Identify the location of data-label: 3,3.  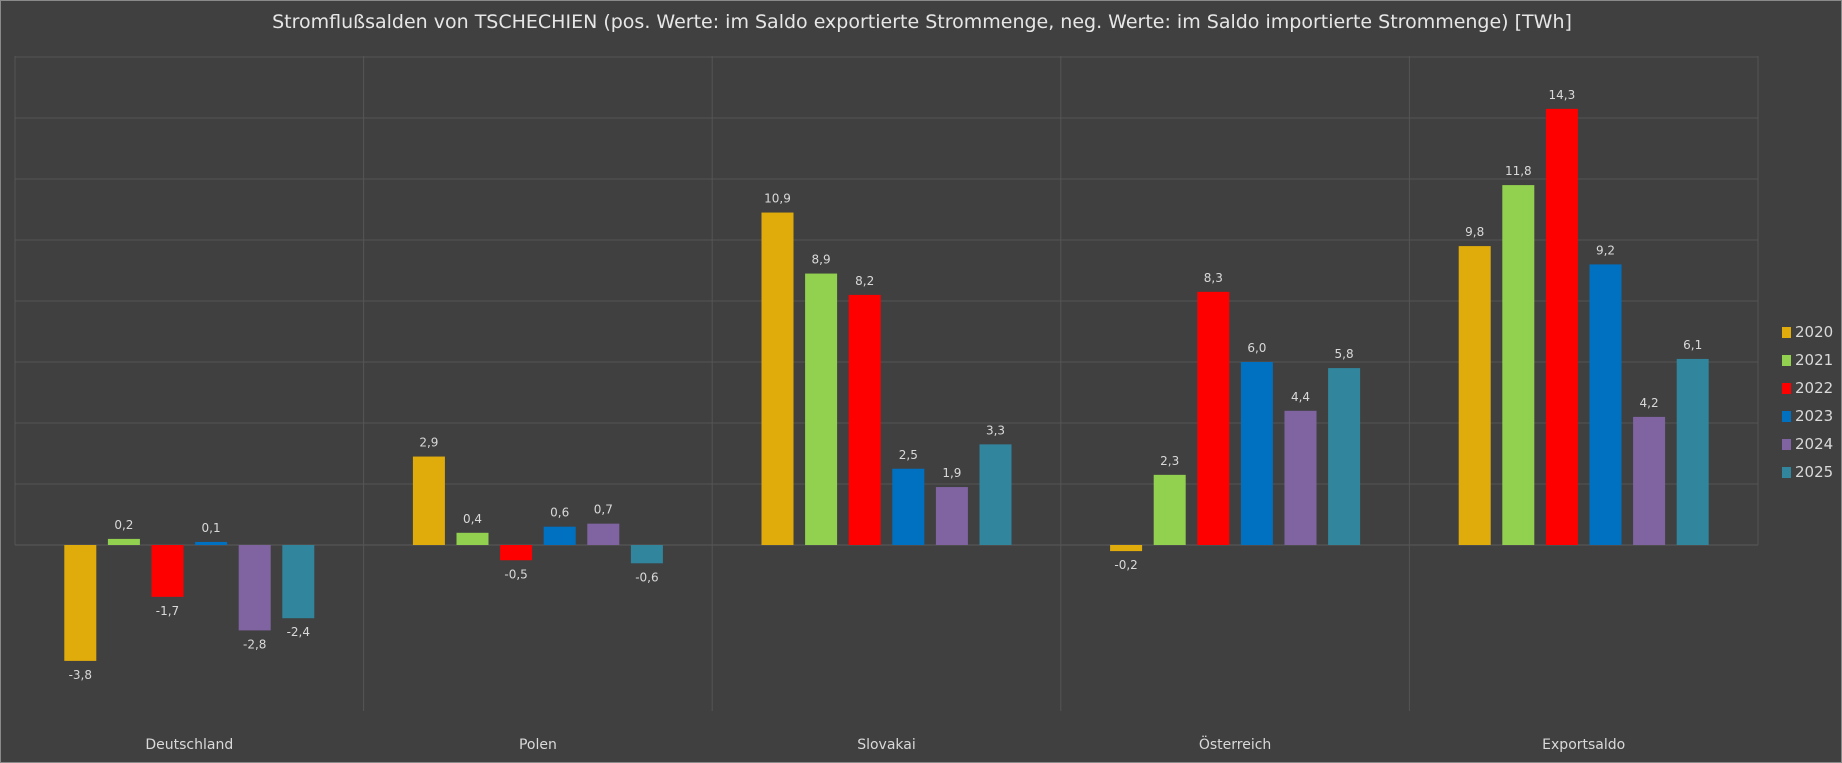
(995, 430).